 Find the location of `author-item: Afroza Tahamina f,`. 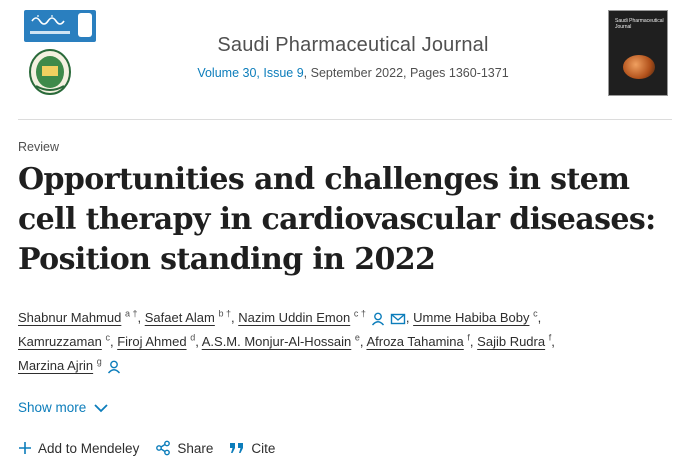

author-item: Afroza Tahamina f, is located at coordinates (420, 340).